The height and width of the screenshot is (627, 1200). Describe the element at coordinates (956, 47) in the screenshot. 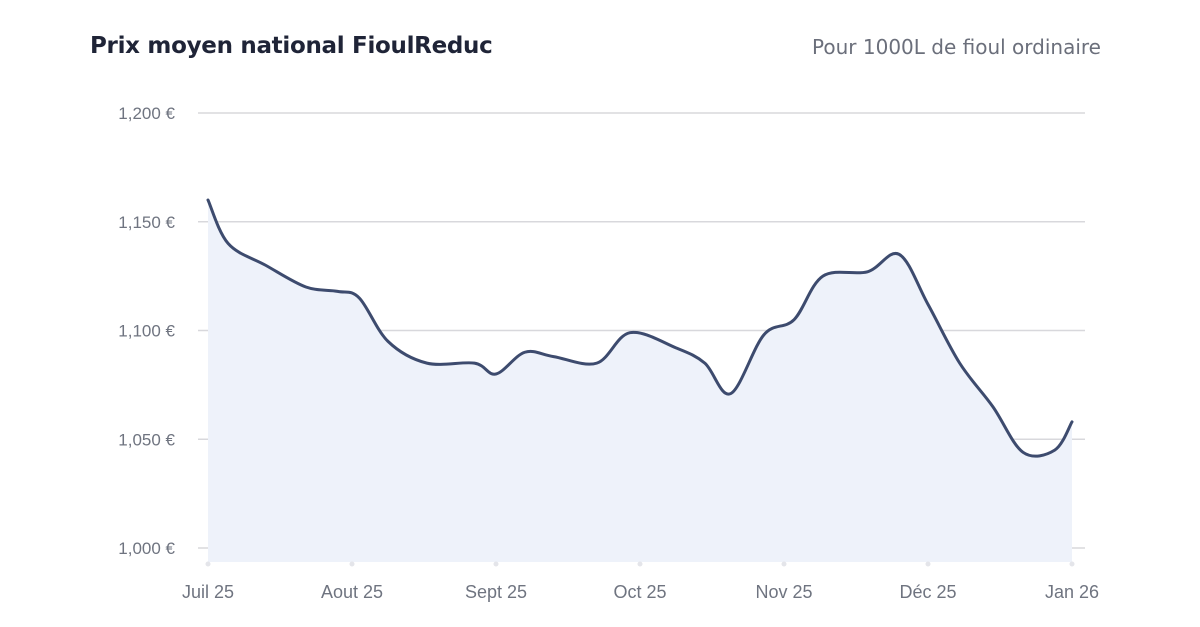

I see `chart-subtitle: Pour 1000L de fioul ordinaire` at that location.